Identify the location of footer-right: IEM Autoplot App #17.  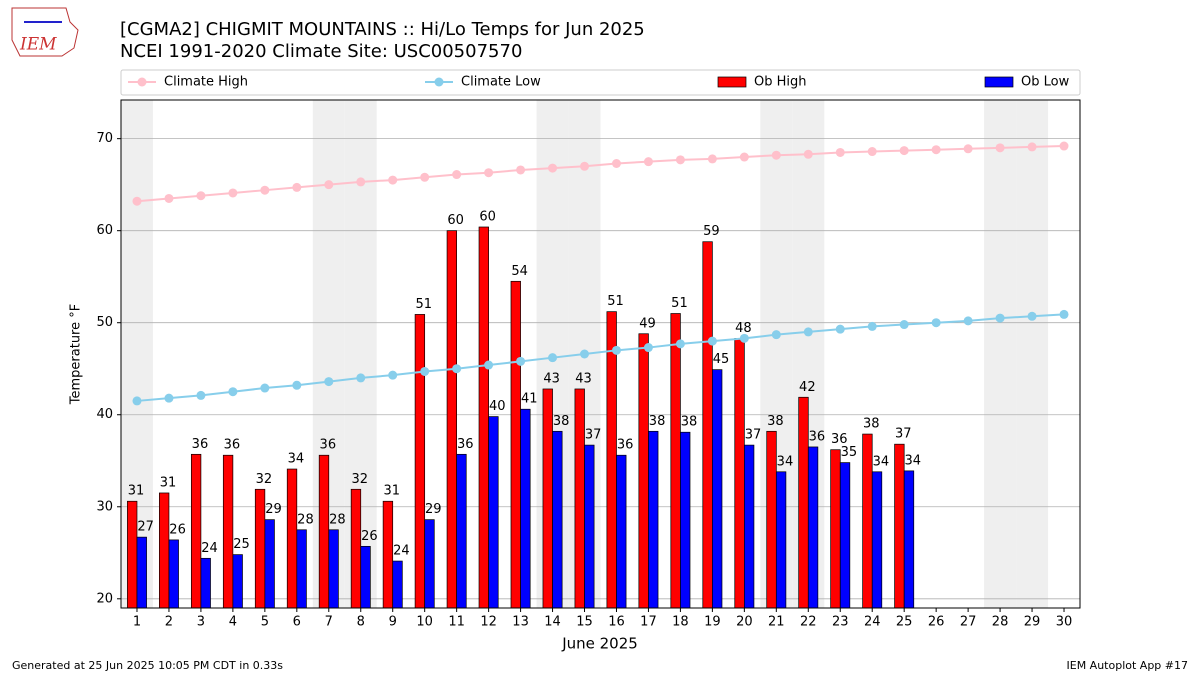
(1128, 665).